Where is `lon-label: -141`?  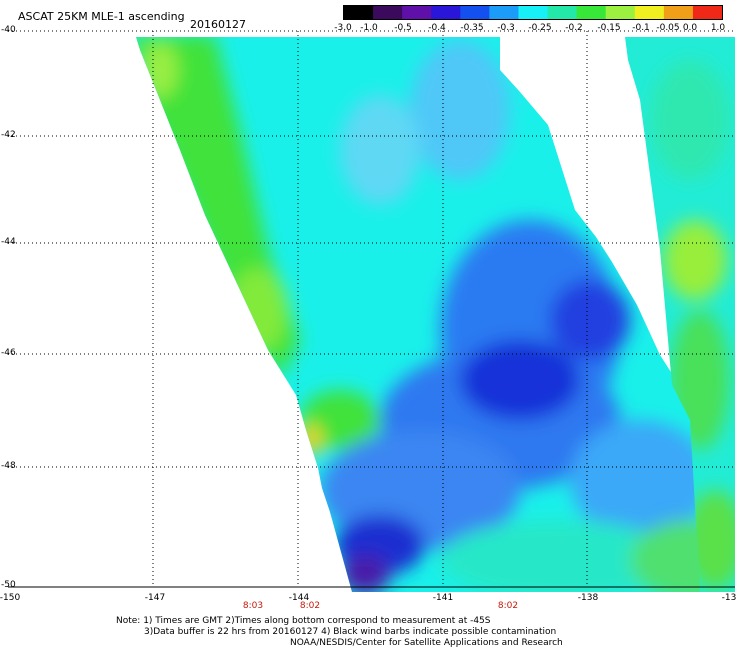
lon-label: -141 is located at coordinates (443, 598).